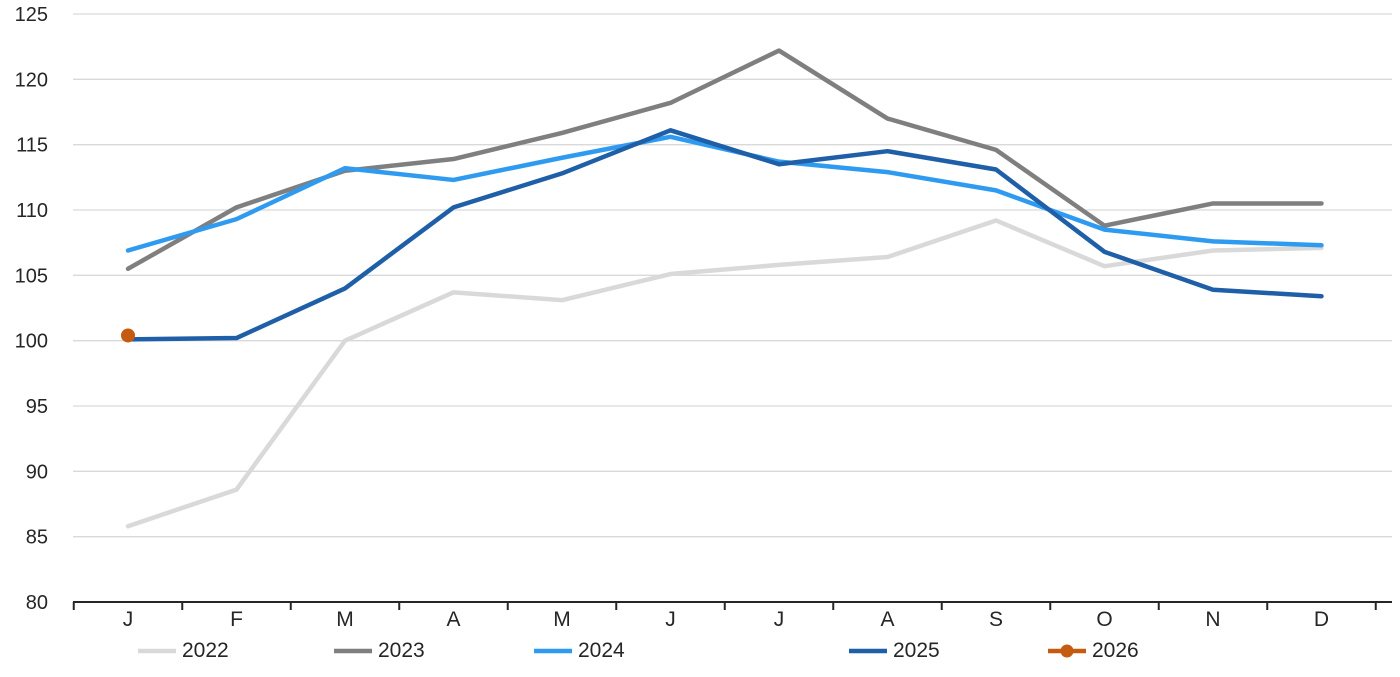 This screenshot has width=1400, height=677. What do you see at coordinates (31, 80) in the screenshot?
I see `y-tick-label: 120` at bounding box center [31, 80].